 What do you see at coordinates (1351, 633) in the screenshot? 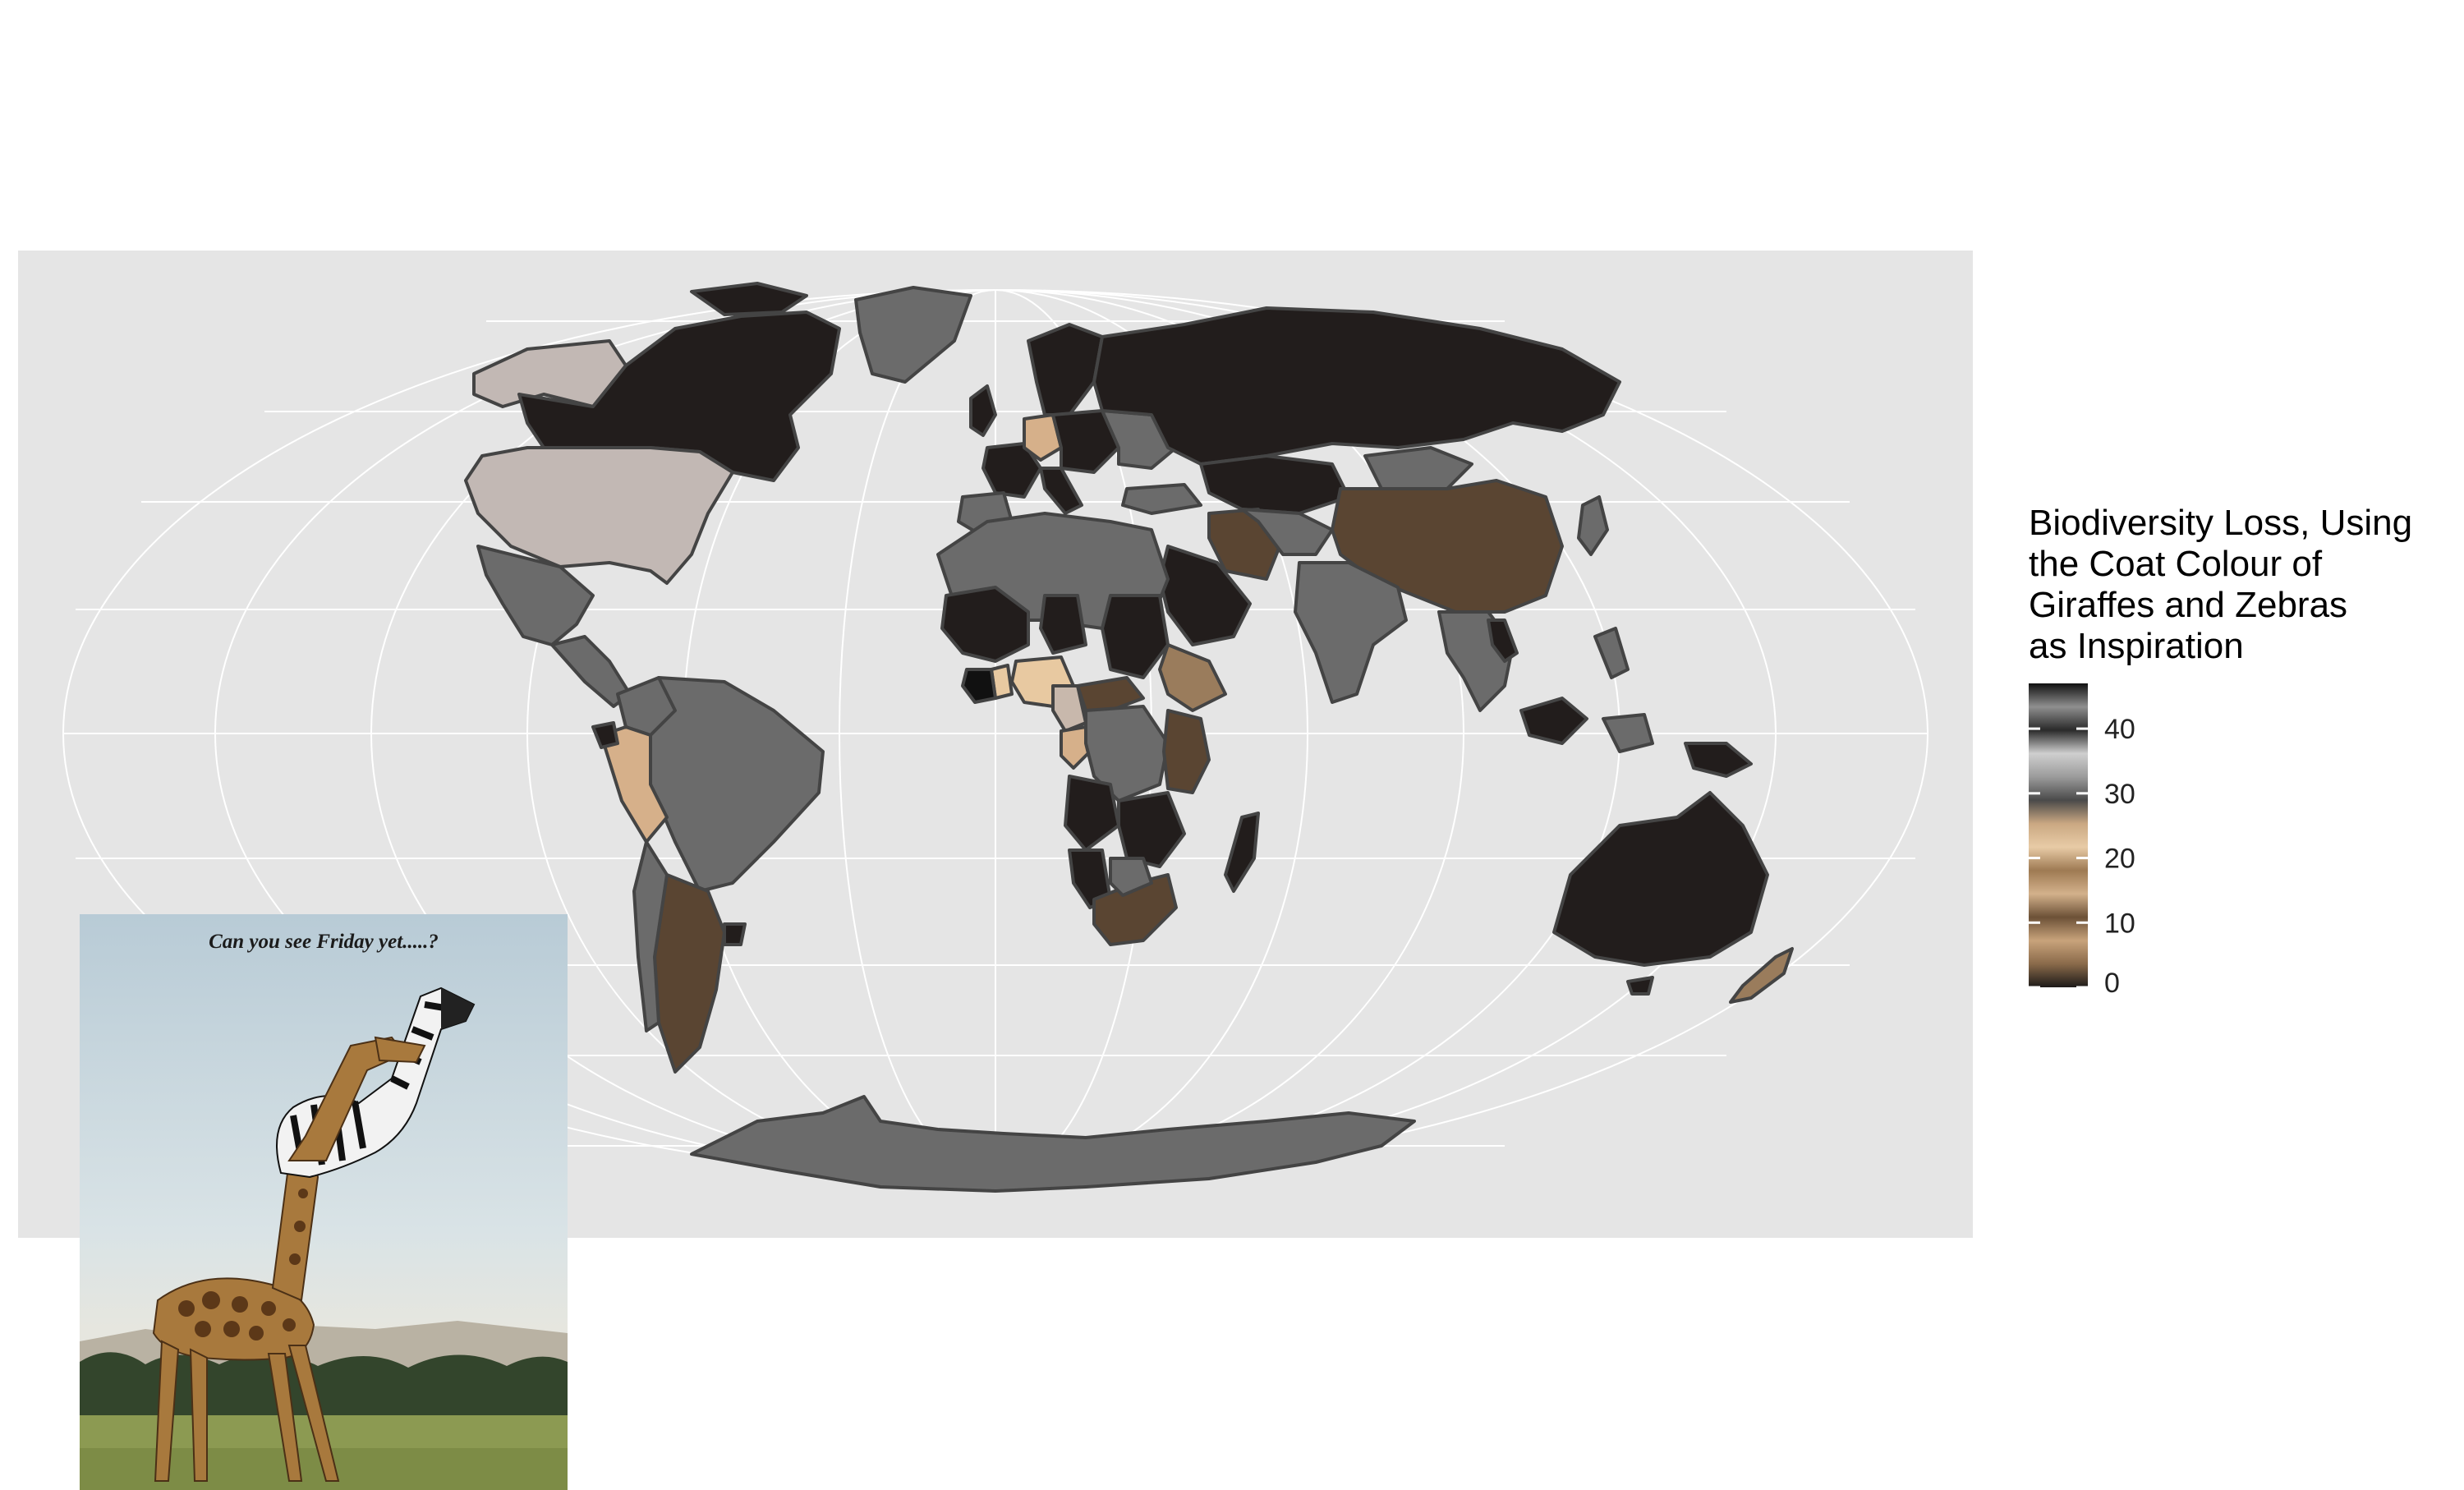
I see `country-india` at bounding box center [1351, 633].